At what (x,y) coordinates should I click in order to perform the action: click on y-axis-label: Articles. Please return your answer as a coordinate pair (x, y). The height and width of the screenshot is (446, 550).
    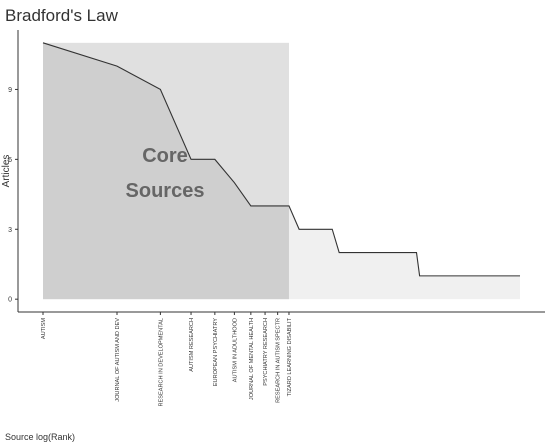
    Looking at the image, I should click on (6, 171).